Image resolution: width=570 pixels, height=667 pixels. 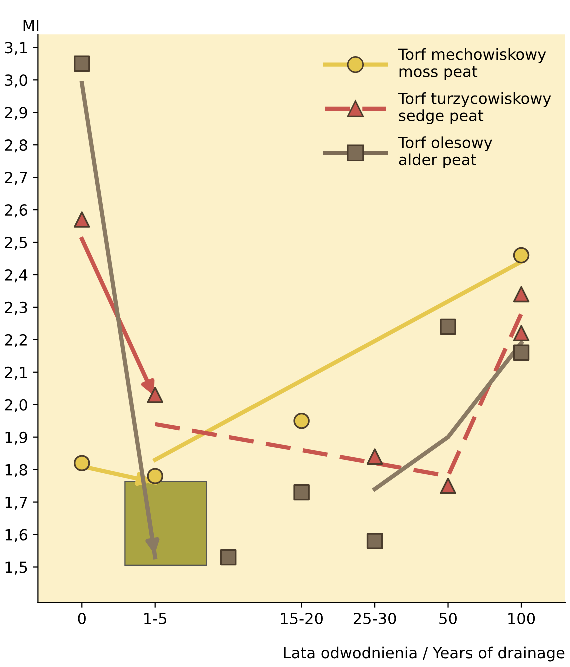 I want to click on x-tick-label: 1-5, so click(x=155, y=619).